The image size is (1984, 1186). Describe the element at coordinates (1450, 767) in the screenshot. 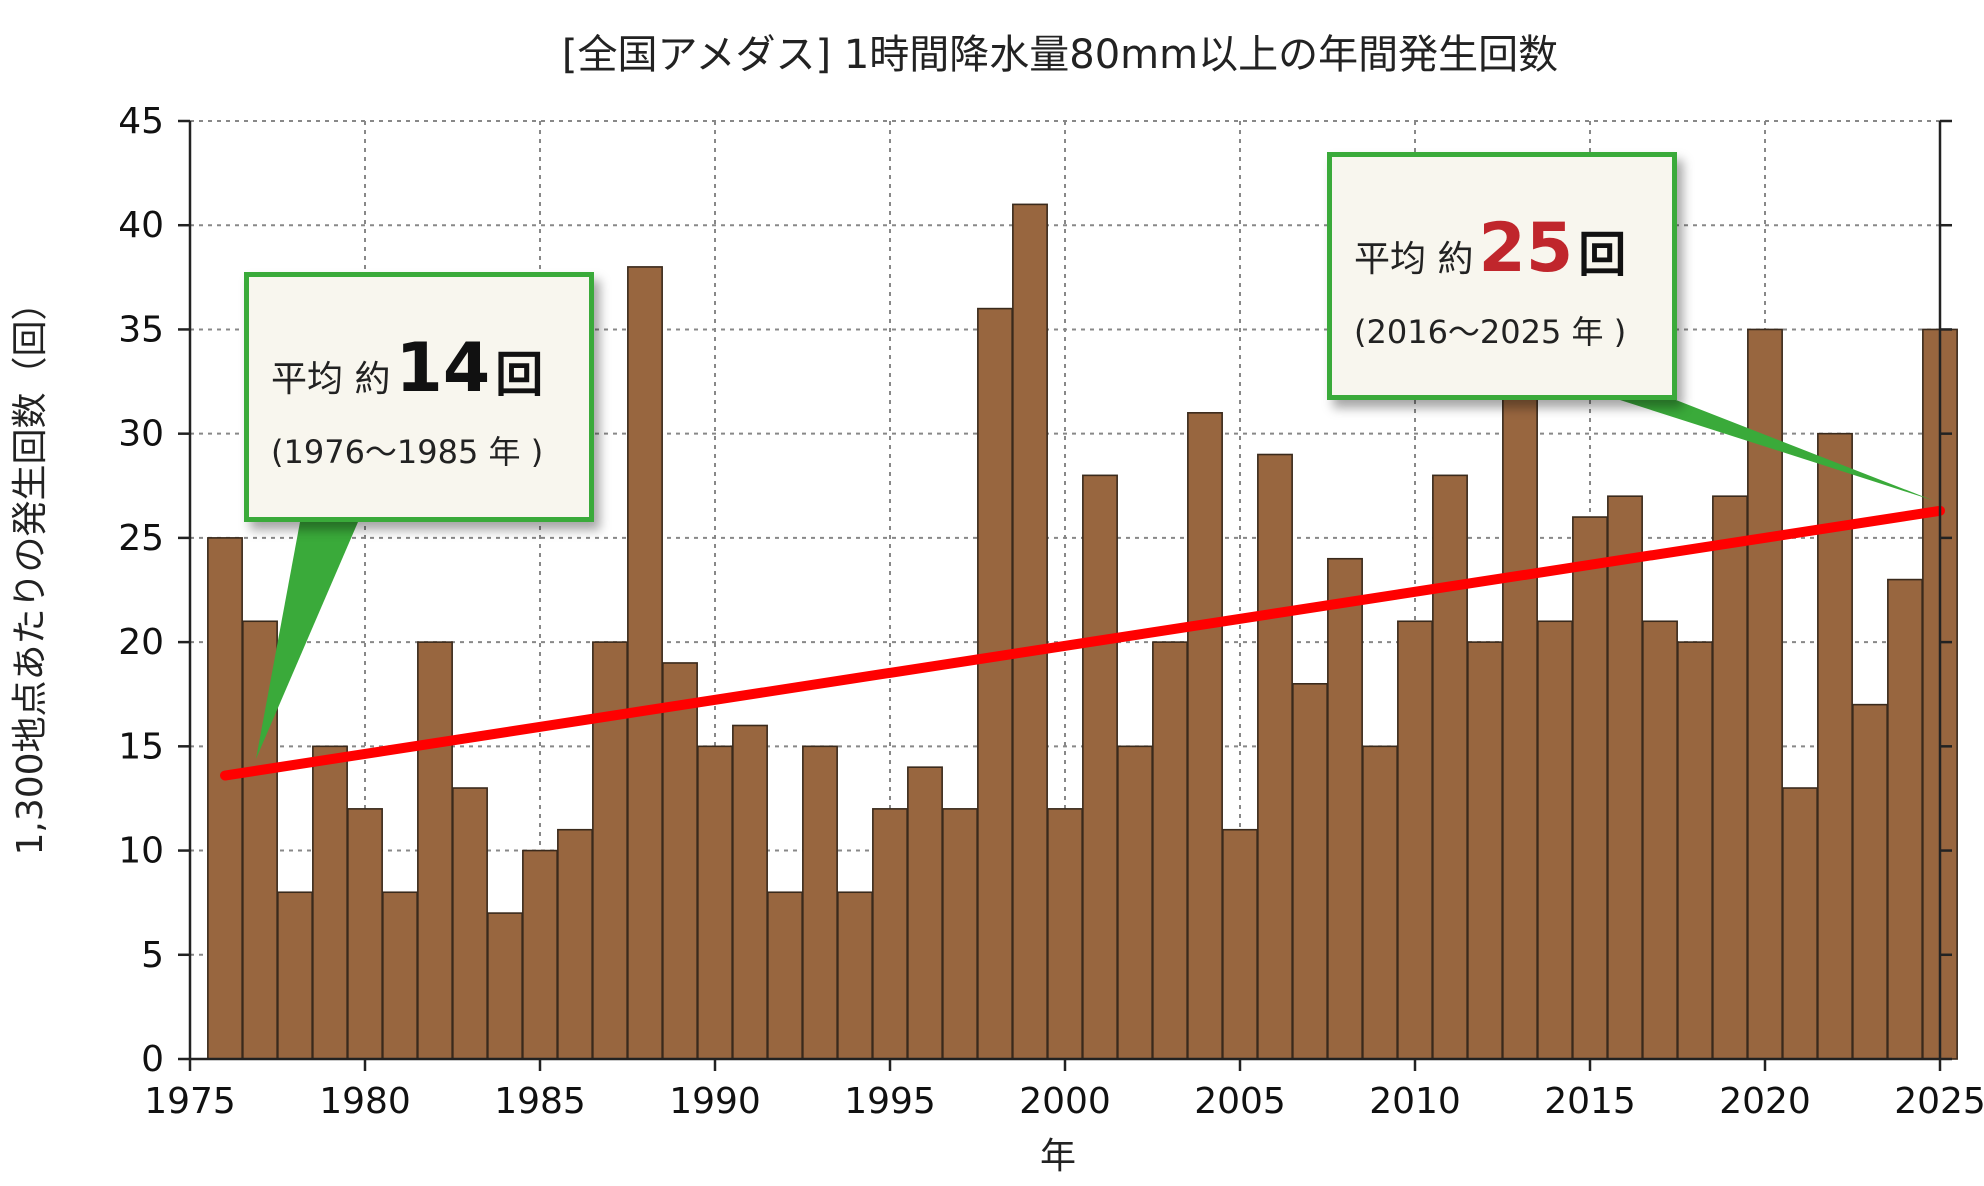

I see `bar-2011` at that location.